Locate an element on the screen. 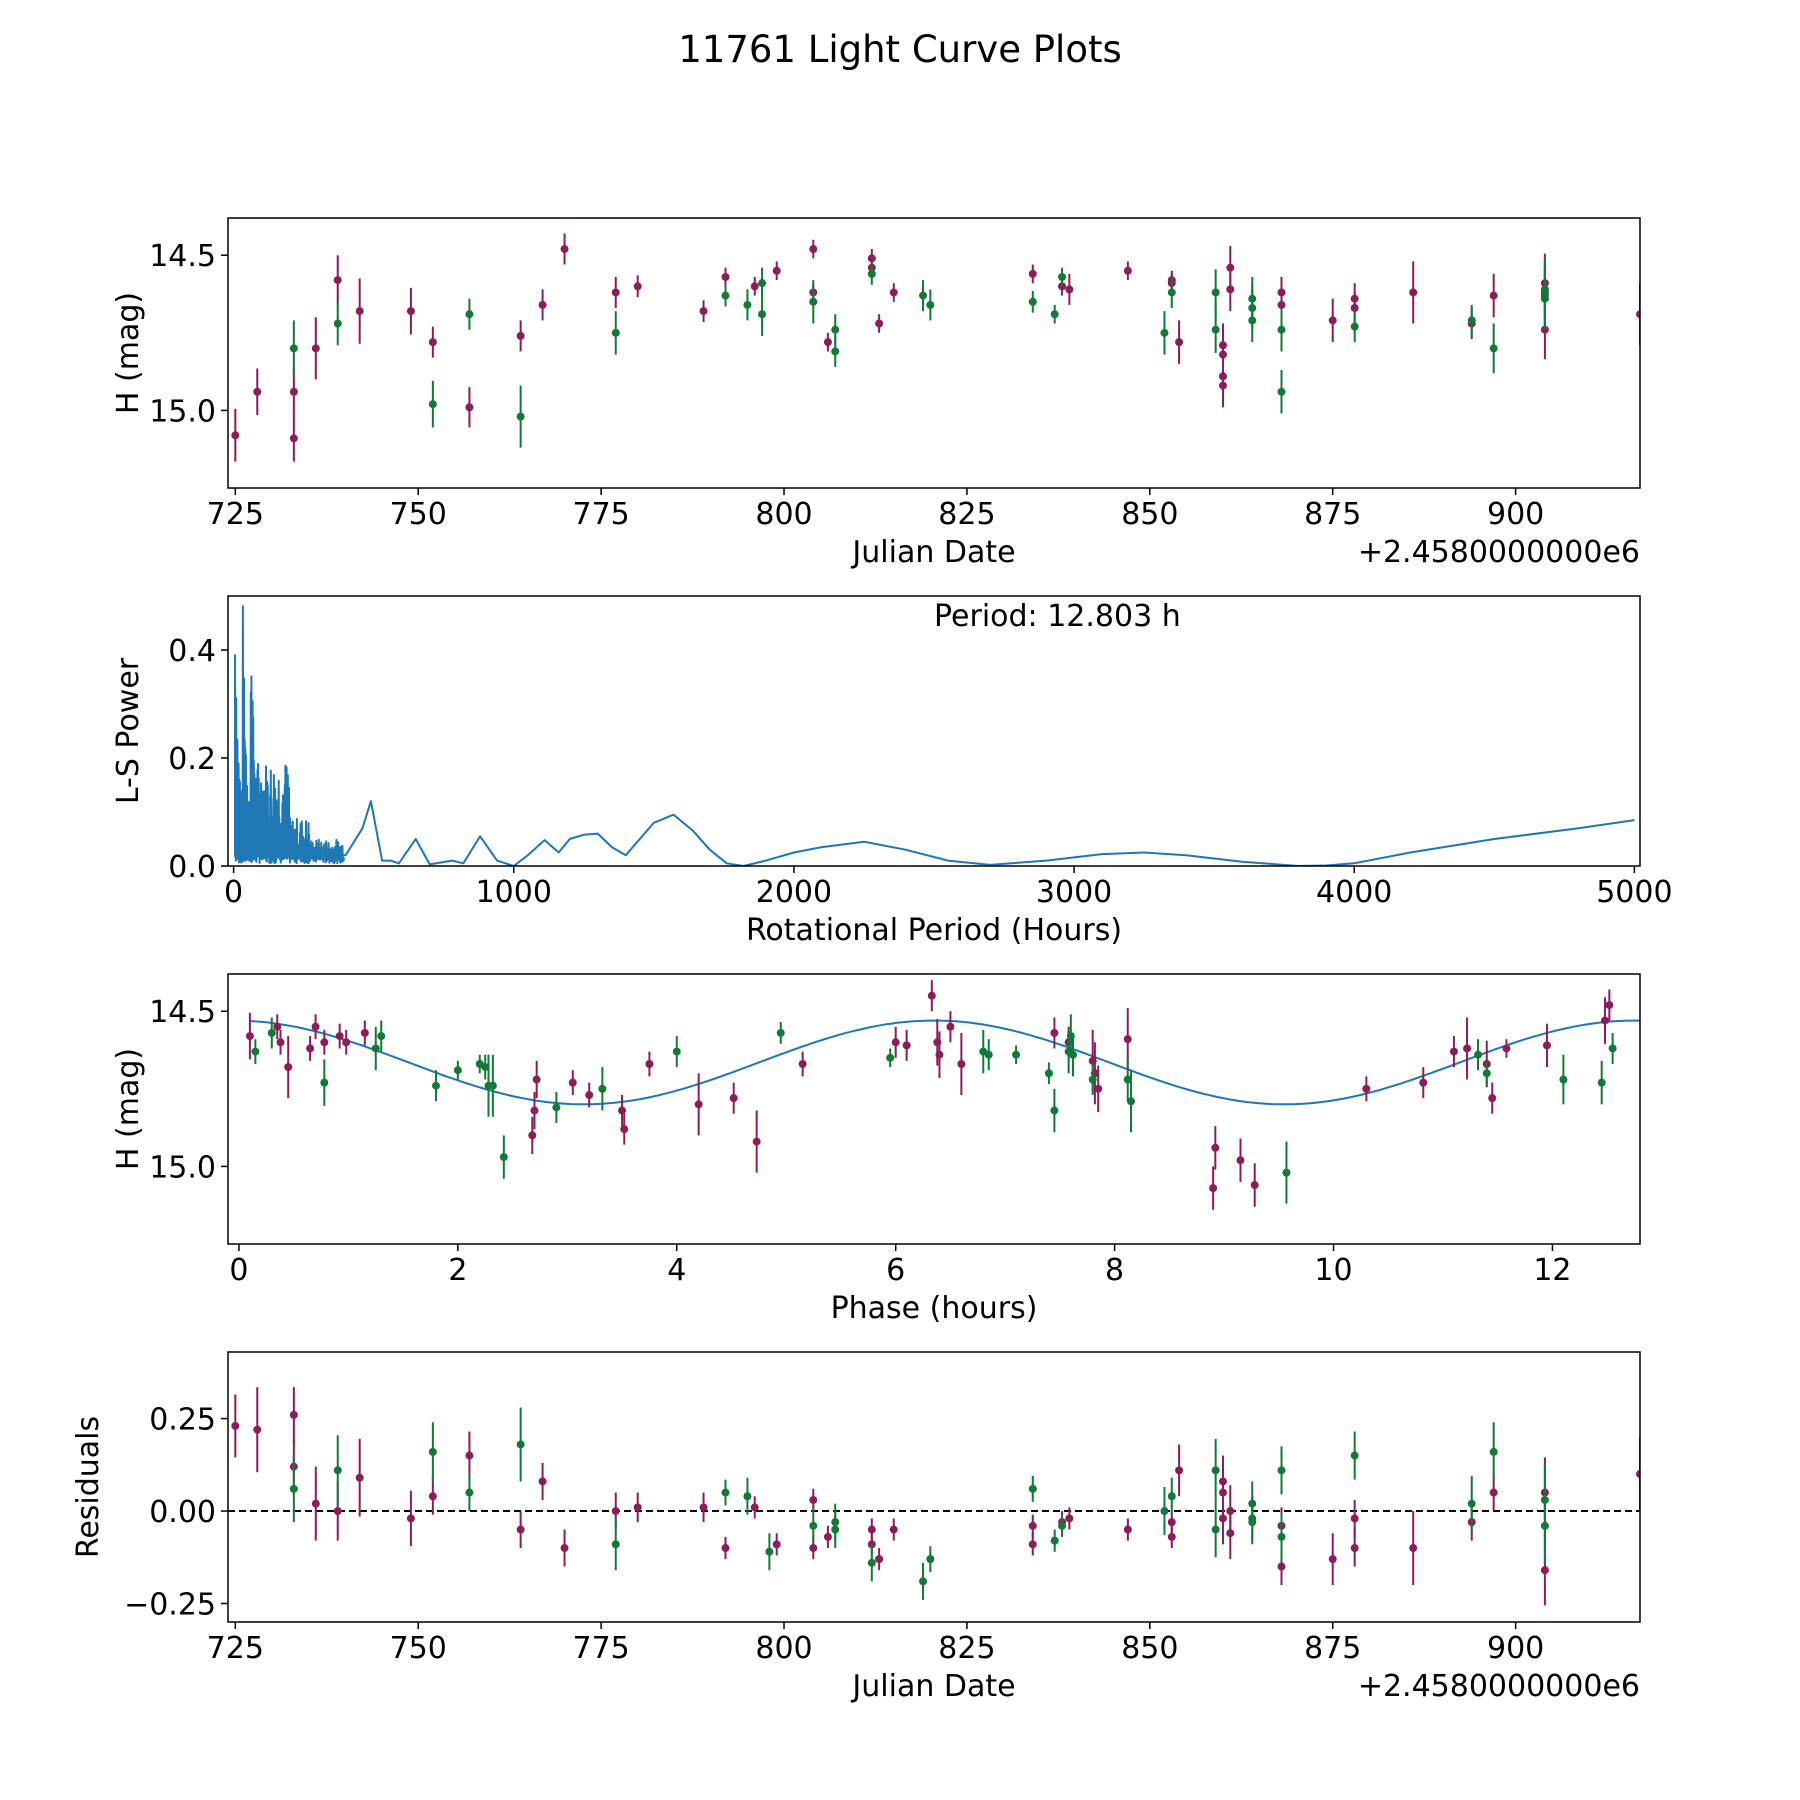  x-offset-label: +2.4580000000e6 is located at coordinates (1499, 1686).